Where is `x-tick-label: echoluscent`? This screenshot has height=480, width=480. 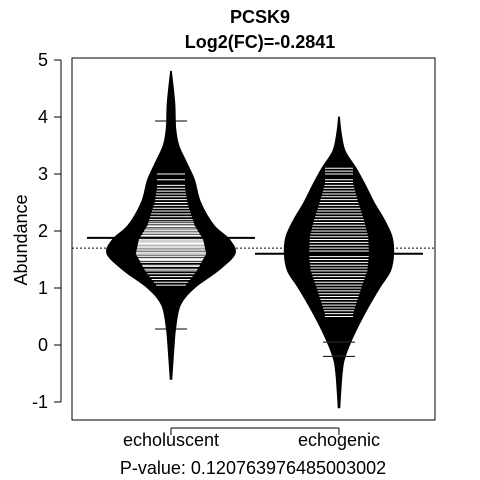 x-tick-label: echoluscent is located at coordinates (171, 440).